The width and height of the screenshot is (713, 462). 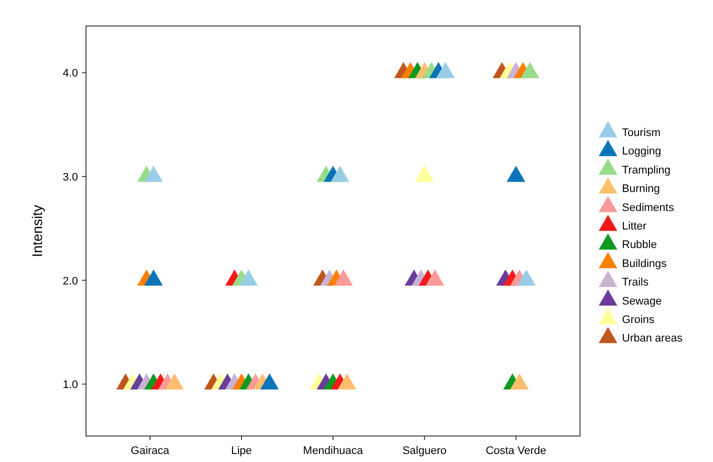 I want to click on x-tick-label: Lipe, so click(x=241, y=451).